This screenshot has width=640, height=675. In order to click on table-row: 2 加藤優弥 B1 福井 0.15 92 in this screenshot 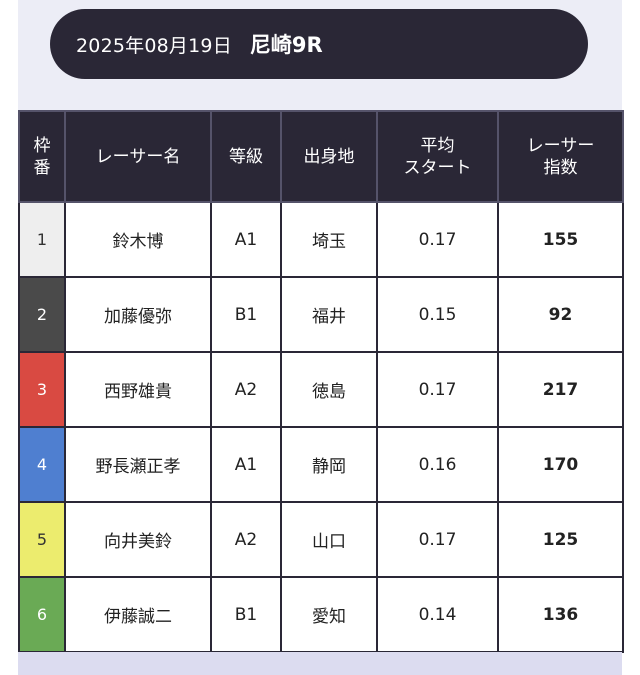, I will do `click(321, 314)`.